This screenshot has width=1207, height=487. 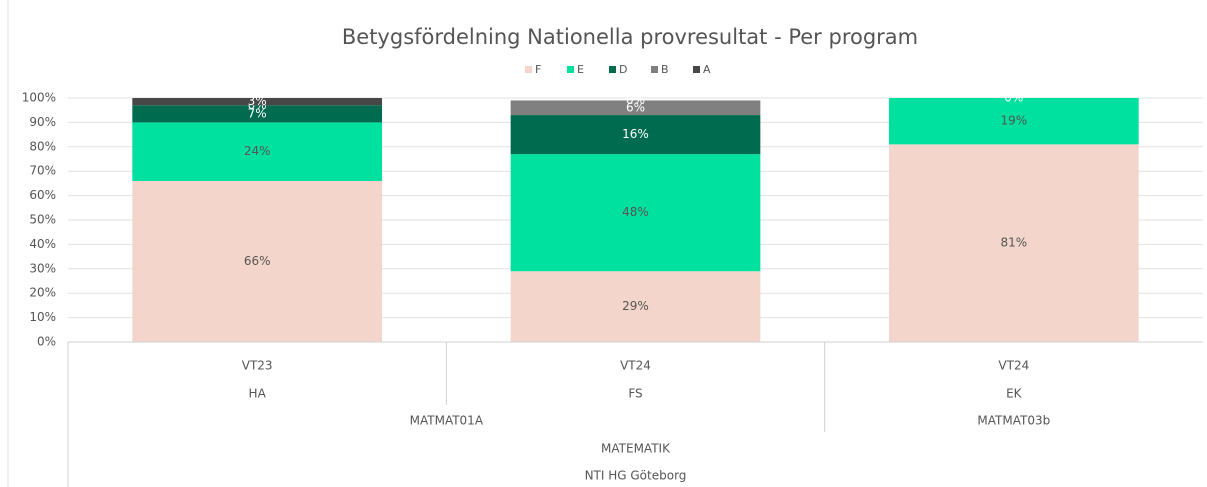 I want to click on y-tick-label: 70%, so click(x=42, y=171).